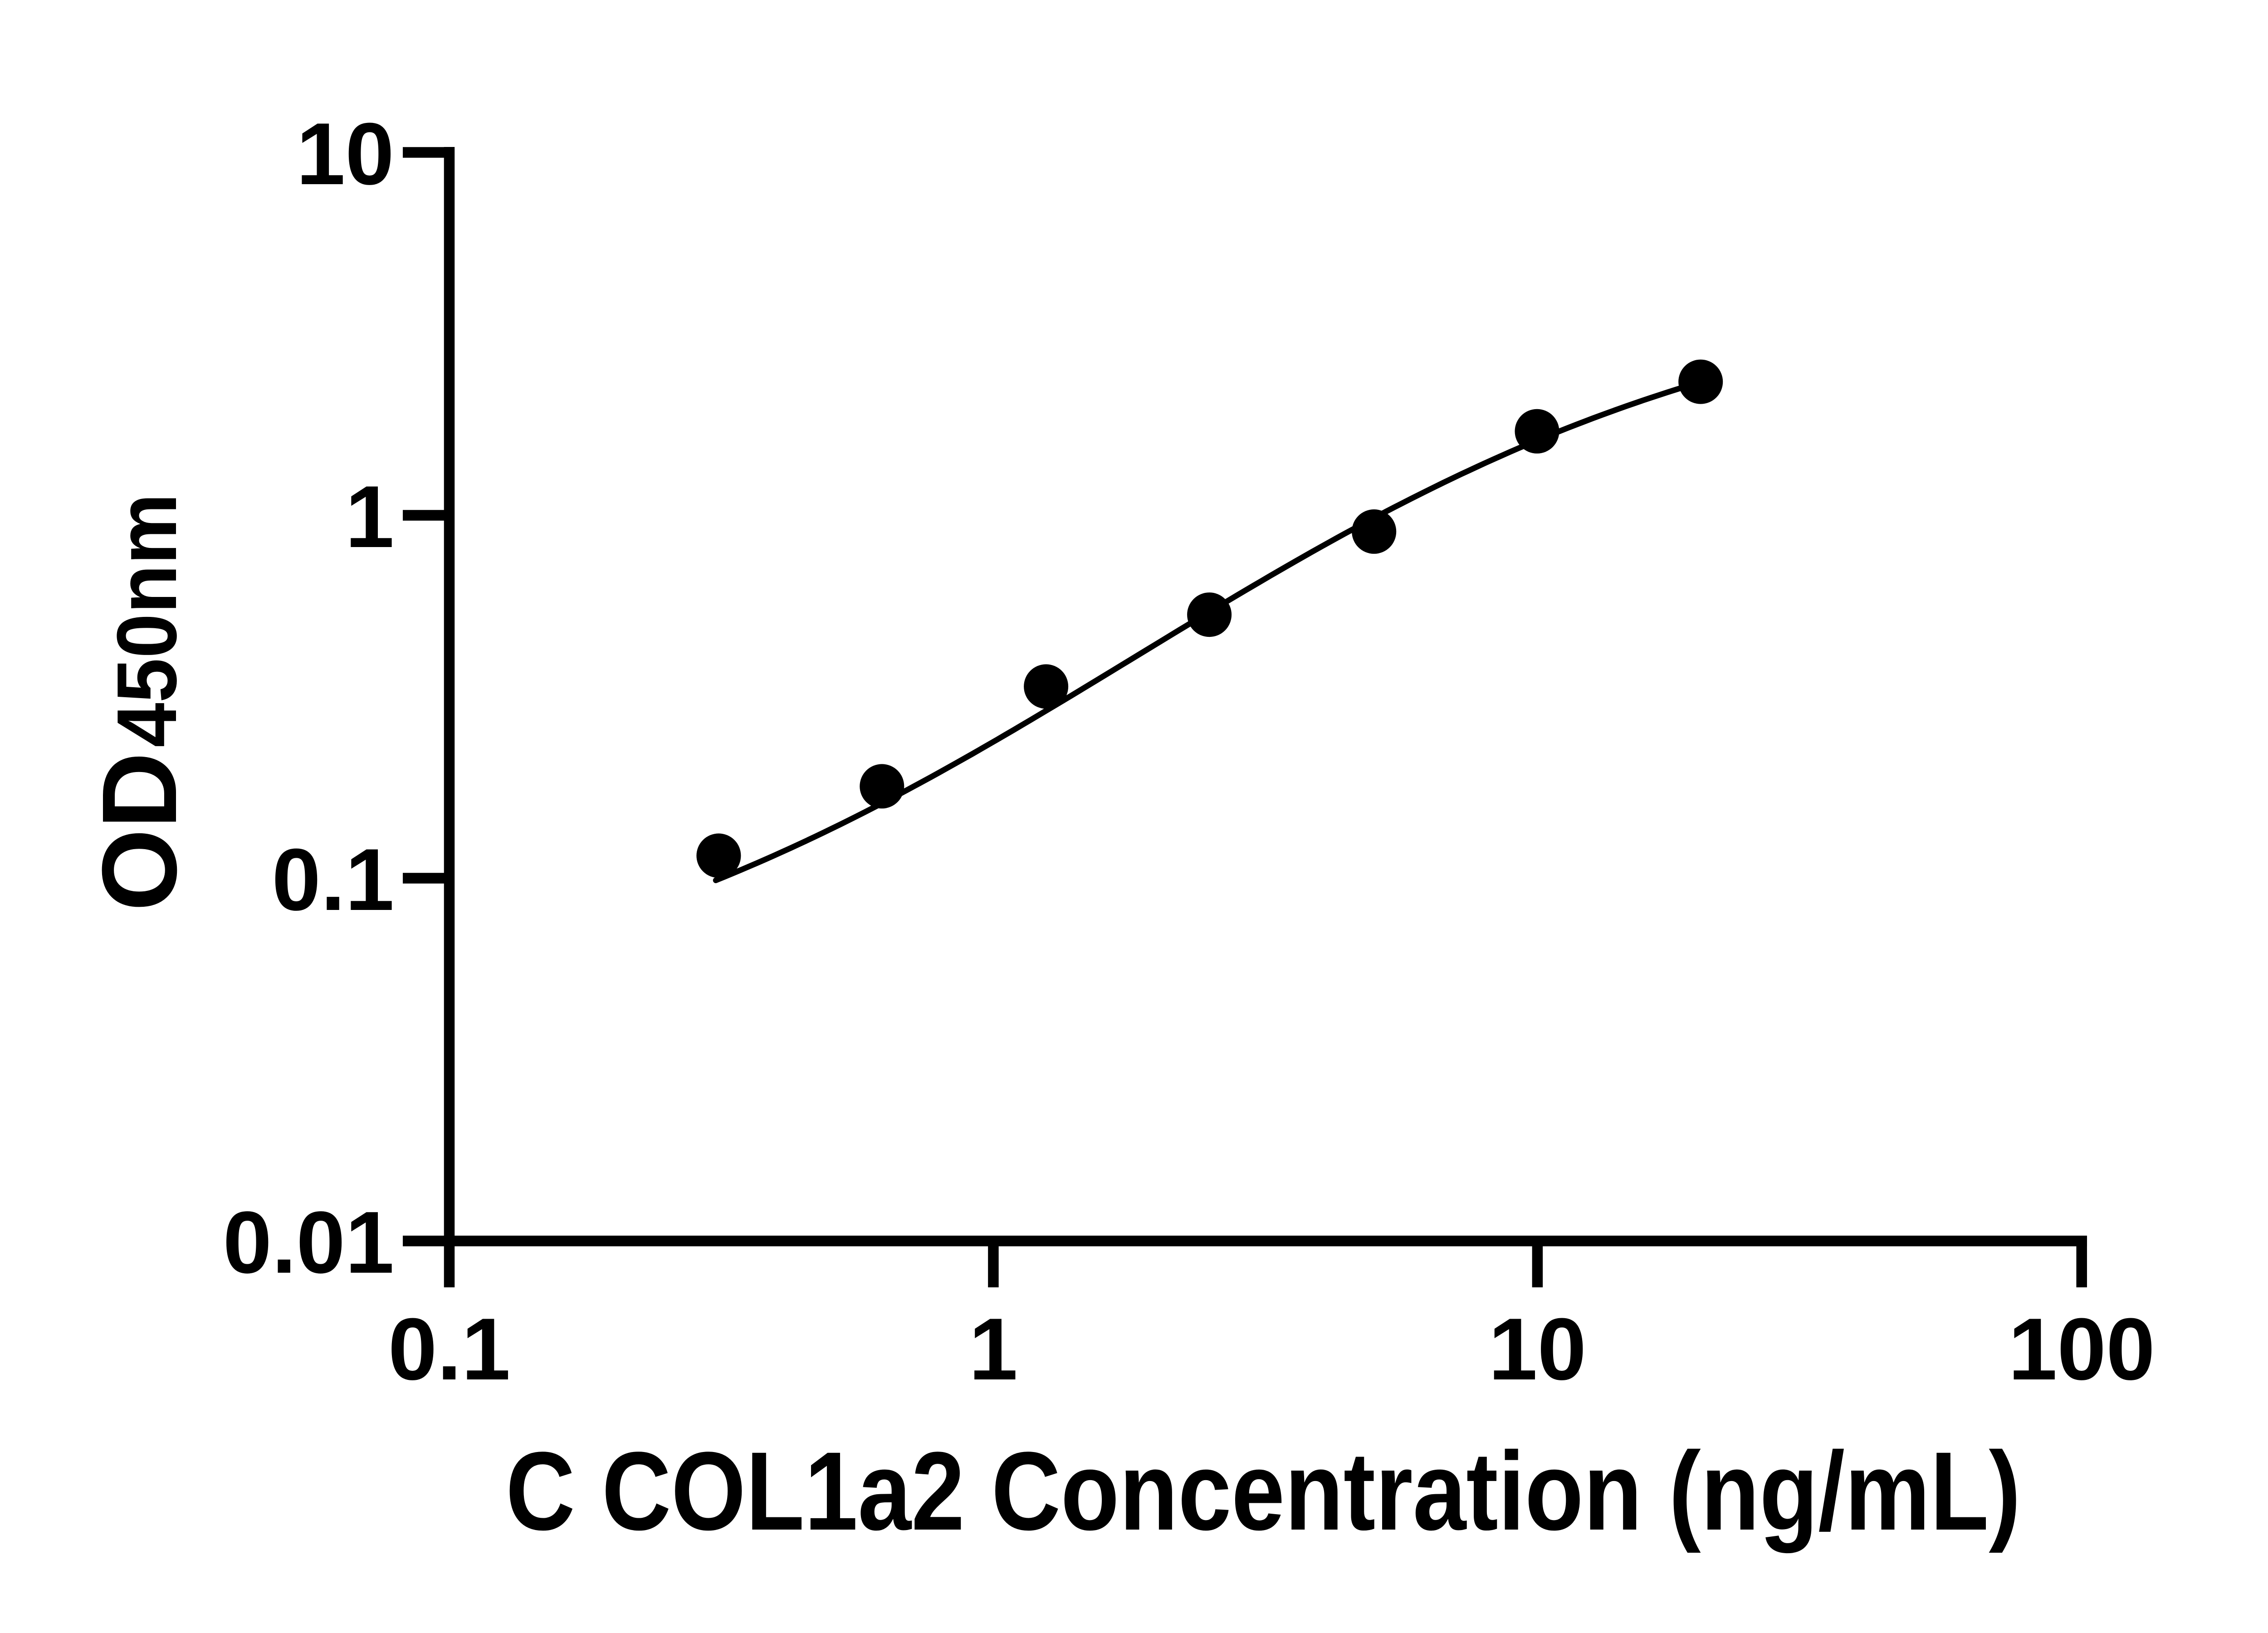 Image resolution: width=2268 pixels, height=1633 pixels. Describe the element at coordinates (147, 621) in the screenshot. I see `svg-text: 450nm` at that location.